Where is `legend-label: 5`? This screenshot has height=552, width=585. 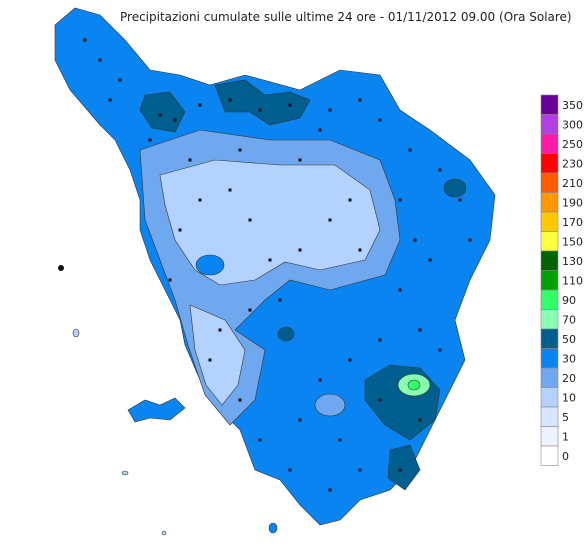 legend-label: 5 is located at coordinates (565, 417).